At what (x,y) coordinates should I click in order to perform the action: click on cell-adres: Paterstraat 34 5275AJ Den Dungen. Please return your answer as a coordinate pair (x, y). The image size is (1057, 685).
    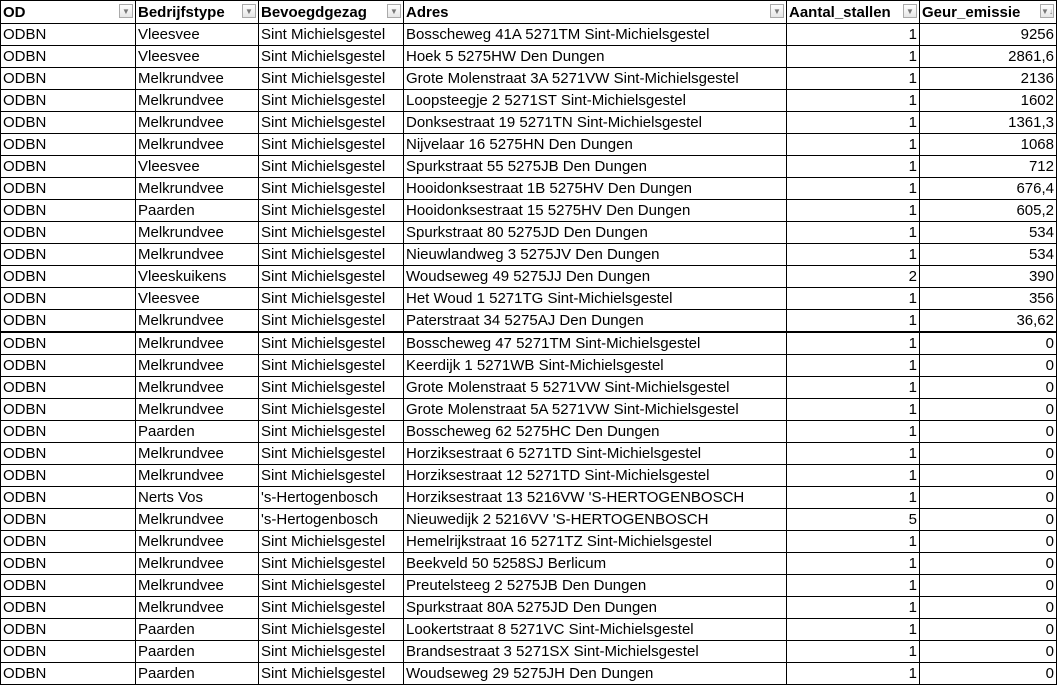
    Looking at the image, I should click on (595, 321).